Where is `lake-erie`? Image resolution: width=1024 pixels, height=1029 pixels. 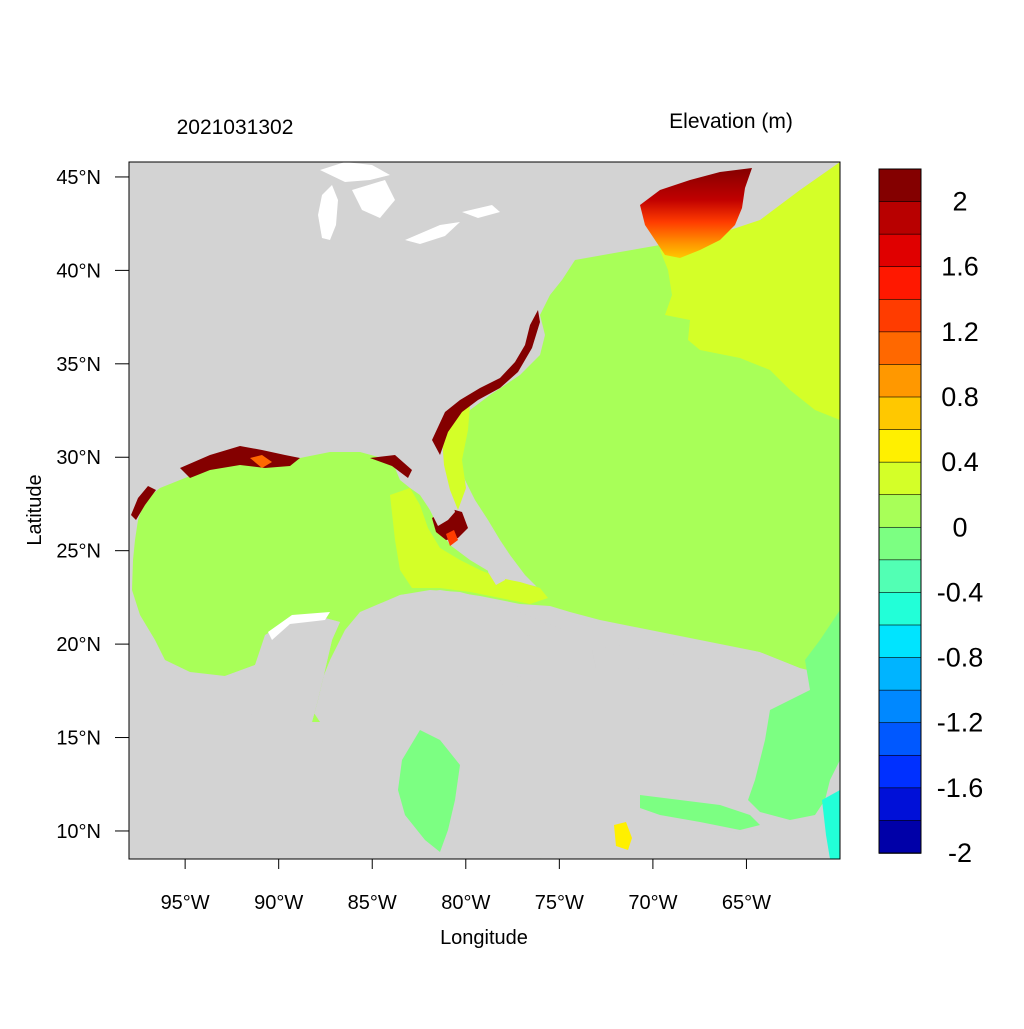 lake-erie is located at coordinates (432, 233).